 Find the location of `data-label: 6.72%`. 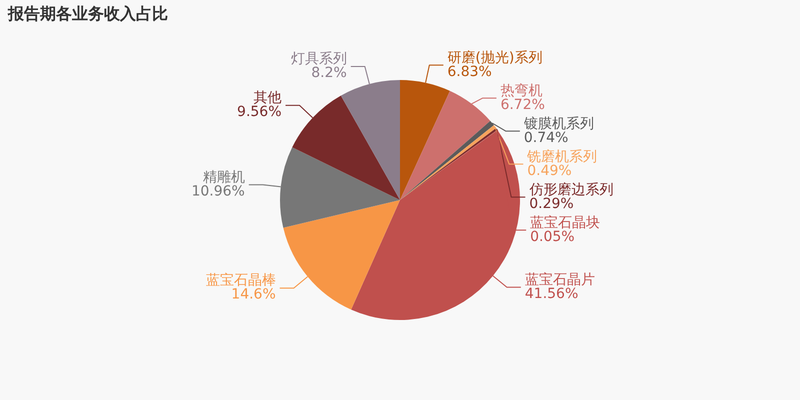

data-label: 6.72% is located at coordinates (522, 104).